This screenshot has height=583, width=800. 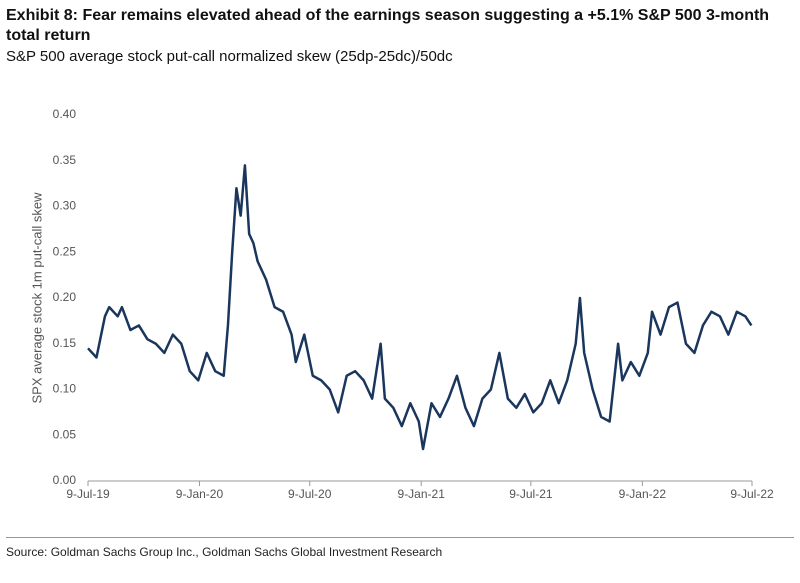 I want to click on x-tick-label: 9-Jul-22, so click(x=752, y=494).